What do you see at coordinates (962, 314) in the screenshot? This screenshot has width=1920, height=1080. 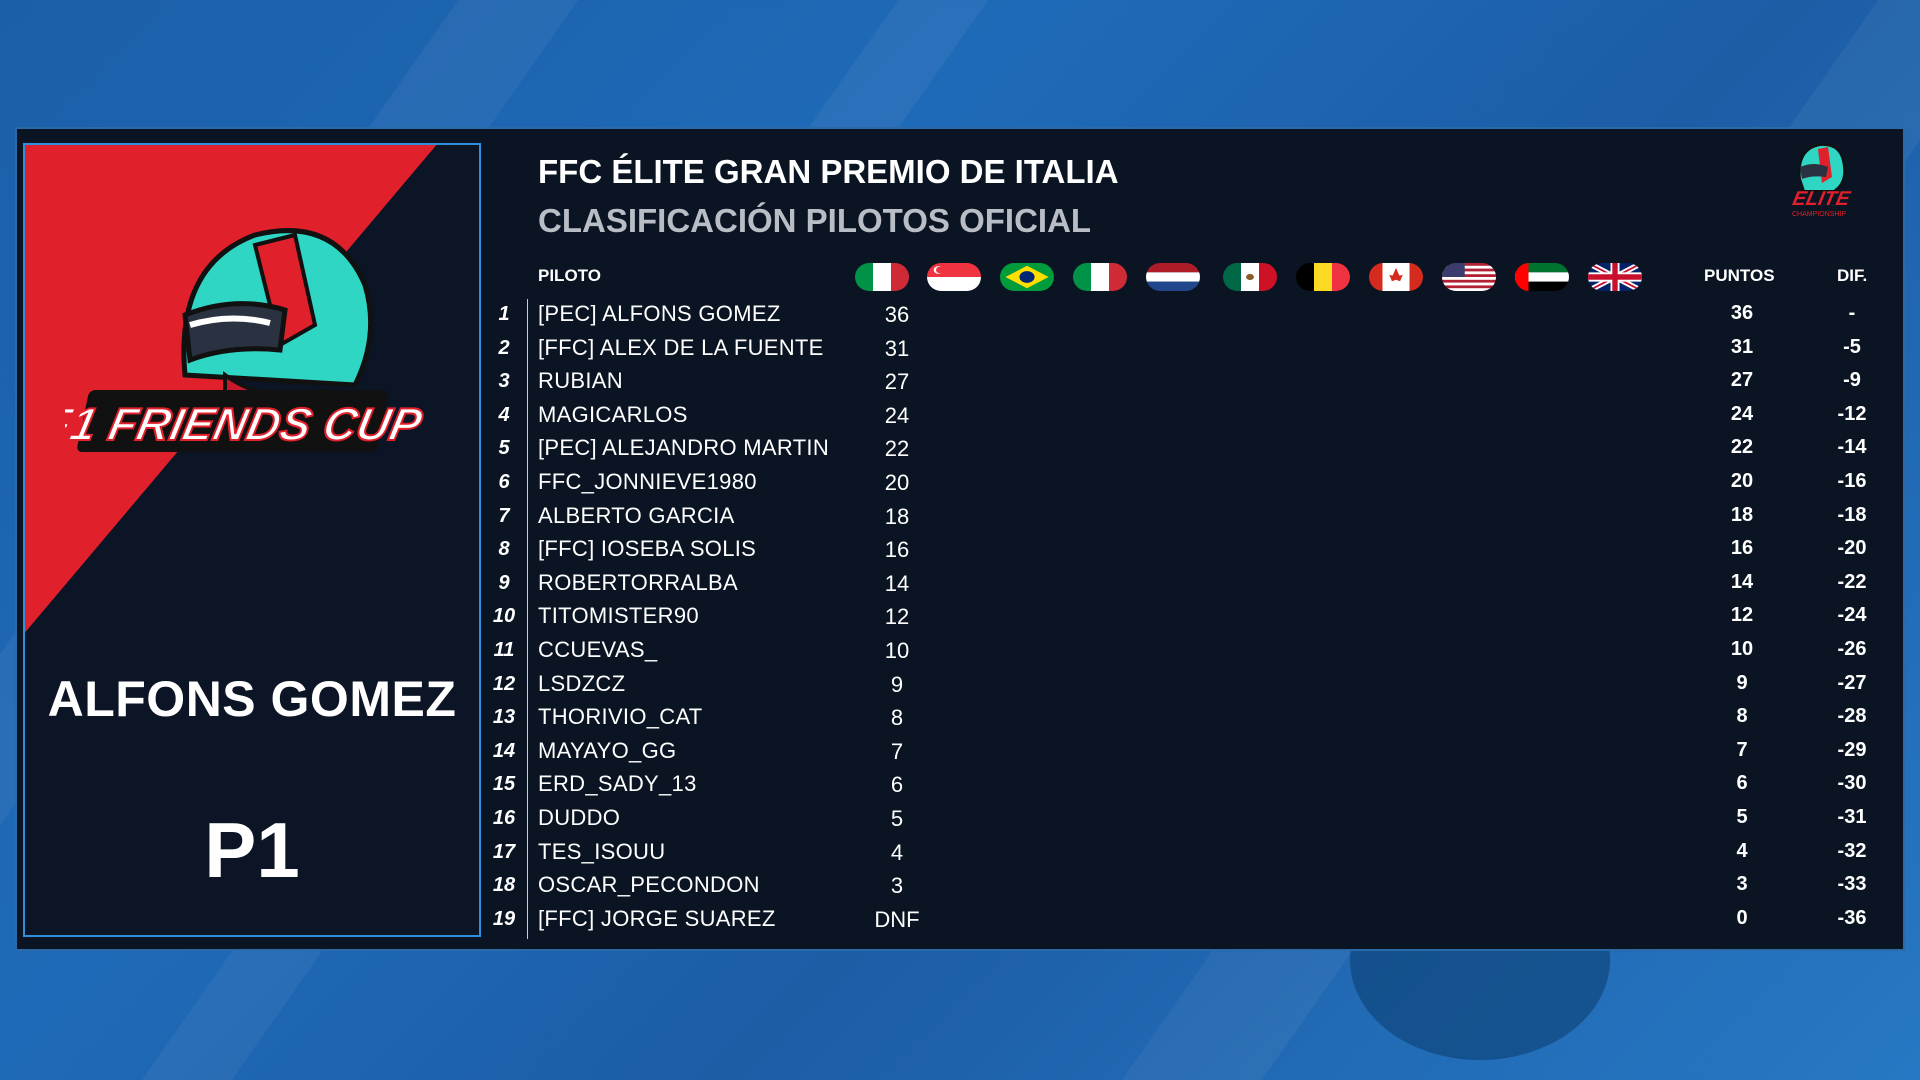 I see `table-row: 1 [PEC] ALFONS GOMEZ 36 36 -` at bounding box center [962, 314].